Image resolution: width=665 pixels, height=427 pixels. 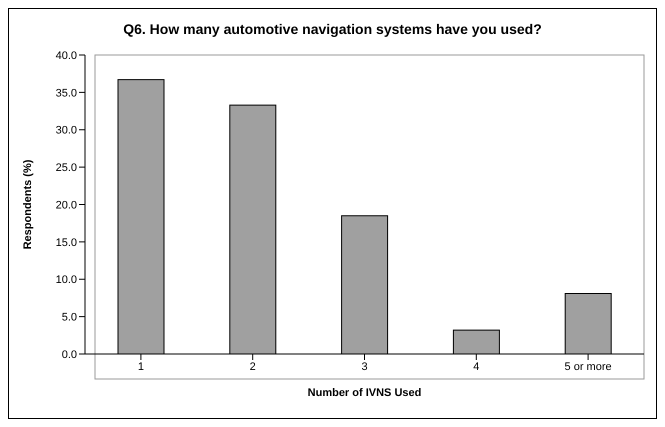 What do you see at coordinates (66, 56) in the screenshot?
I see `y-tick-label: 40.0` at bounding box center [66, 56].